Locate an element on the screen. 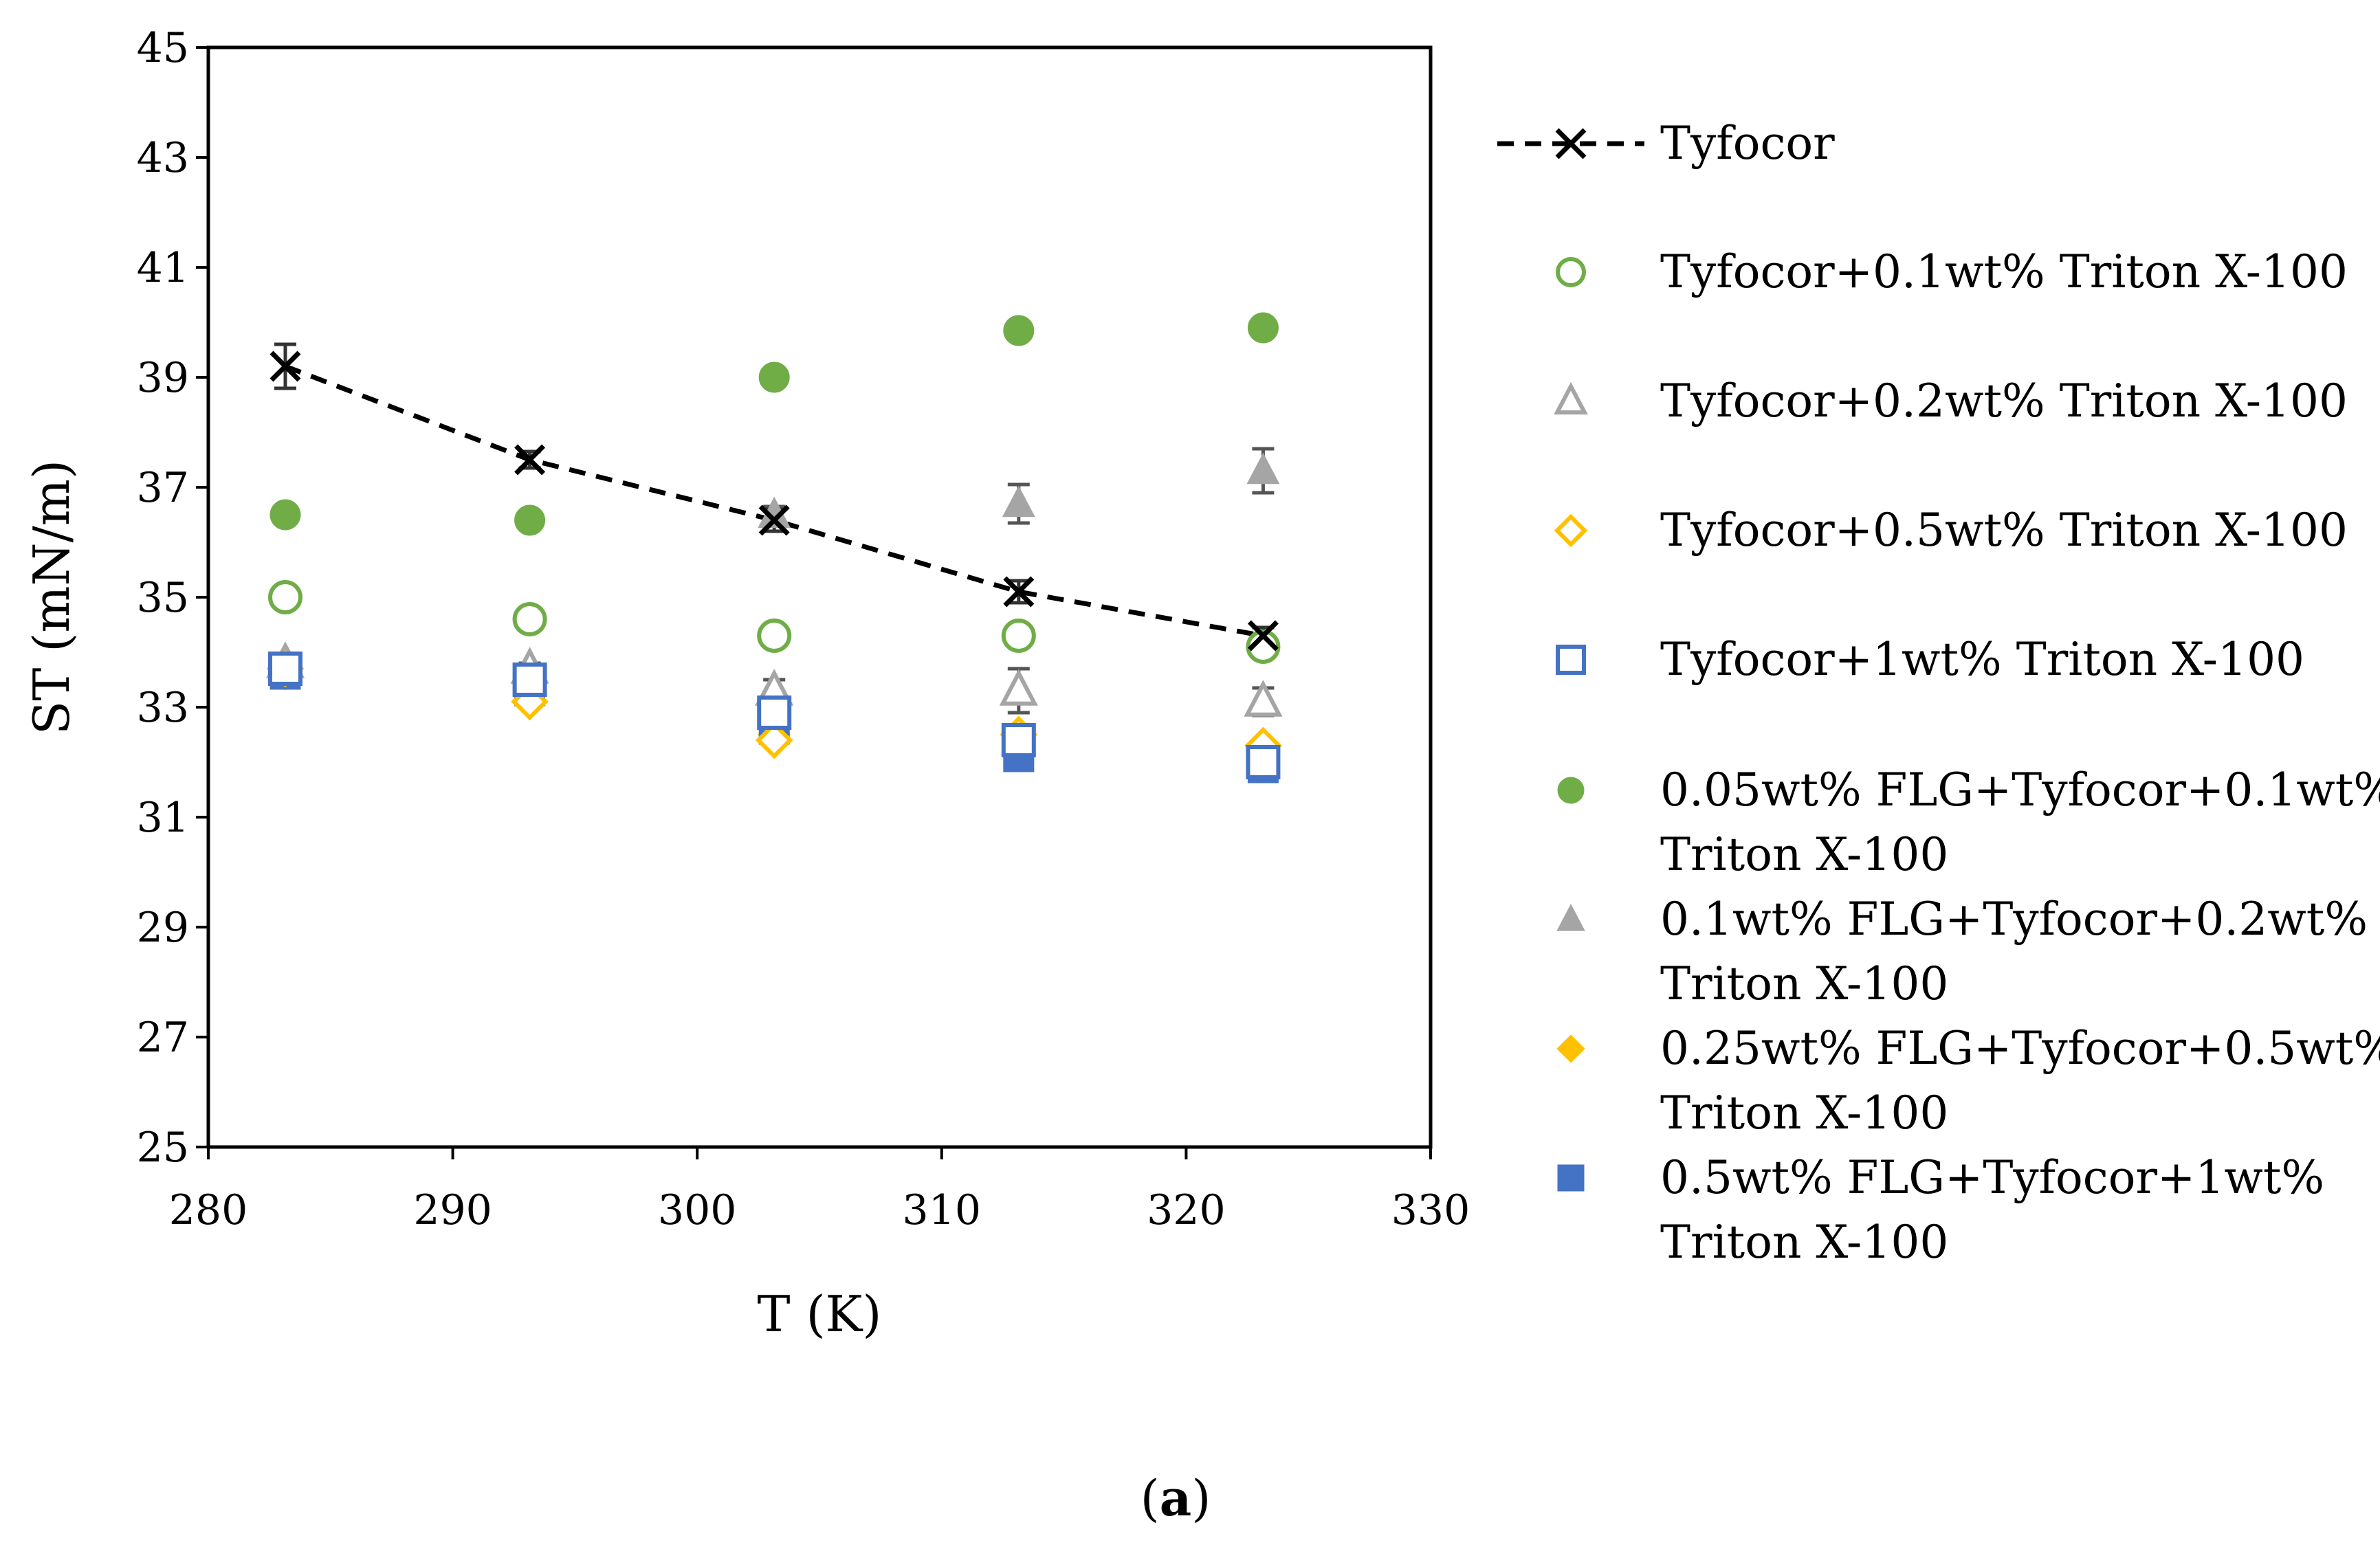 Image resolution: width=2380 pixels, height=1547 pixels. y-axis: 25 27 29 31 33 35 37 39 41 43 45 is located at coordinates (172, 598).